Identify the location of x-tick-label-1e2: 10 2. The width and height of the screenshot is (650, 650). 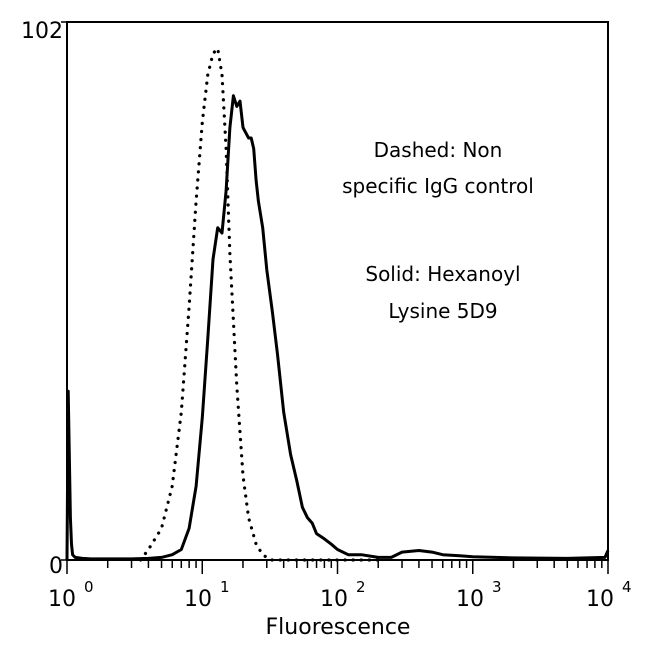
(343, 595).